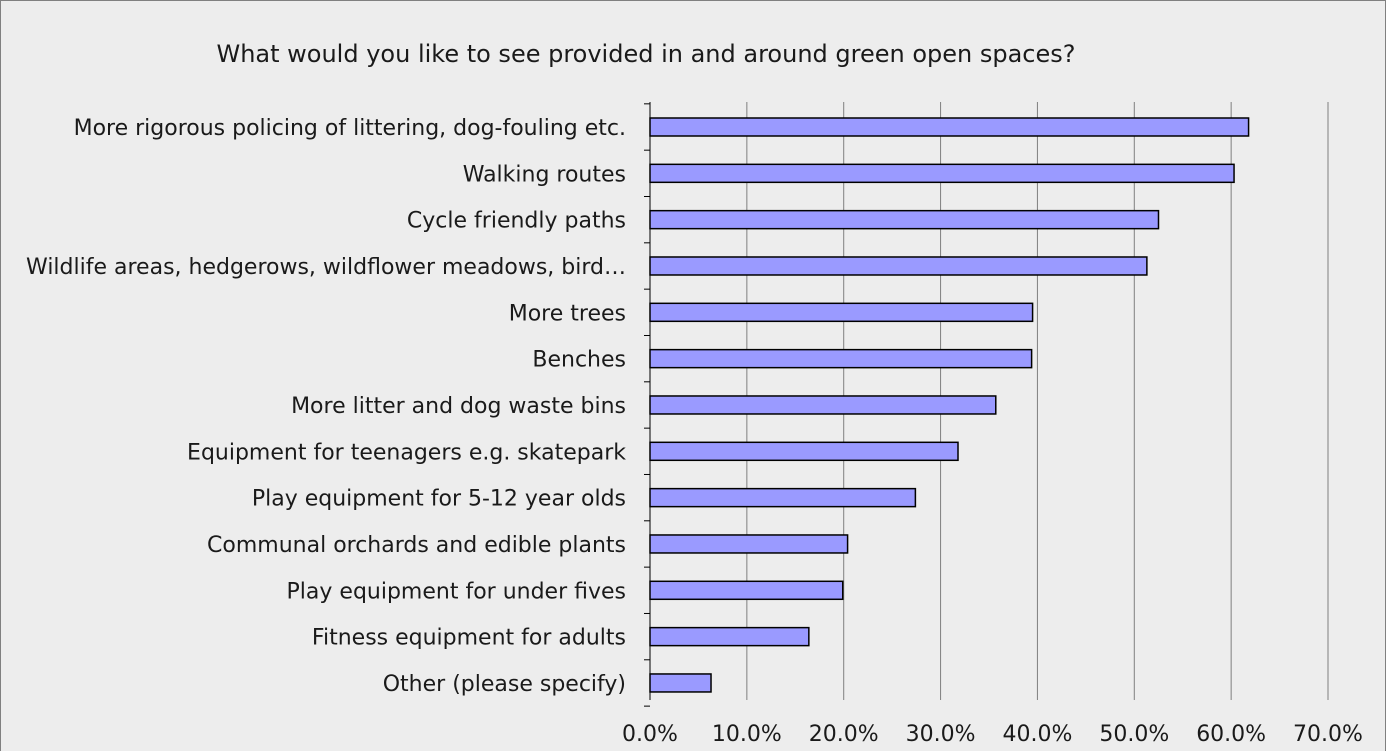 This screenshot has height=751, width=1392. I want to click on category-label: Cycle friendly paths, so click(516, 221).